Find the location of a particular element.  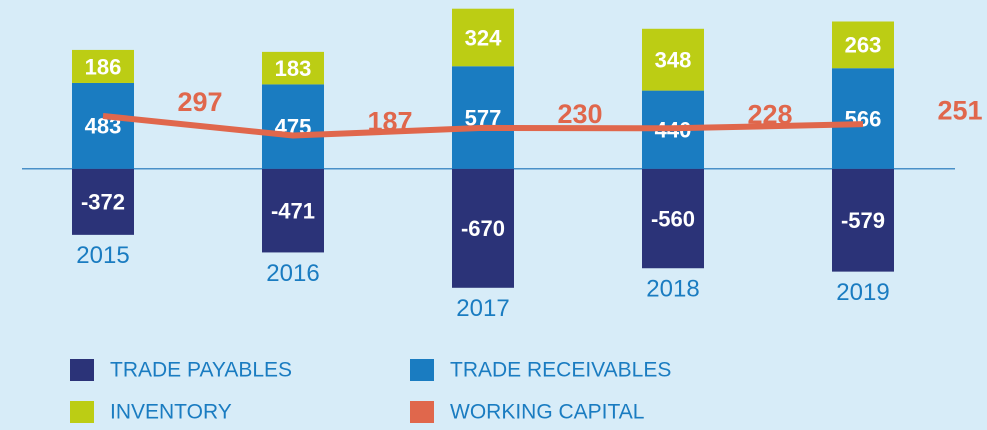

value-label: 183 is located at coordinates (293, 68).